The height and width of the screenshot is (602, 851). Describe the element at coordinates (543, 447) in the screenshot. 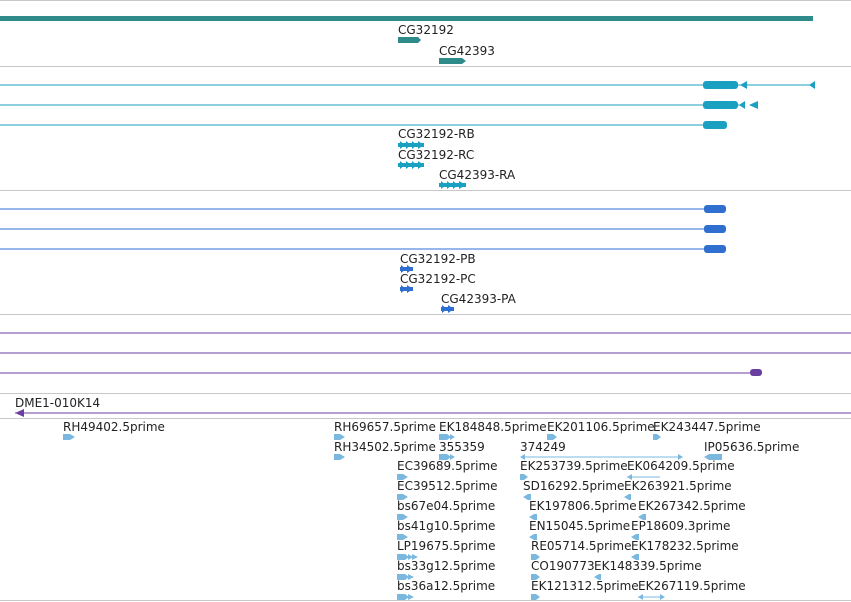

I see `est-label: 374249` at that location.